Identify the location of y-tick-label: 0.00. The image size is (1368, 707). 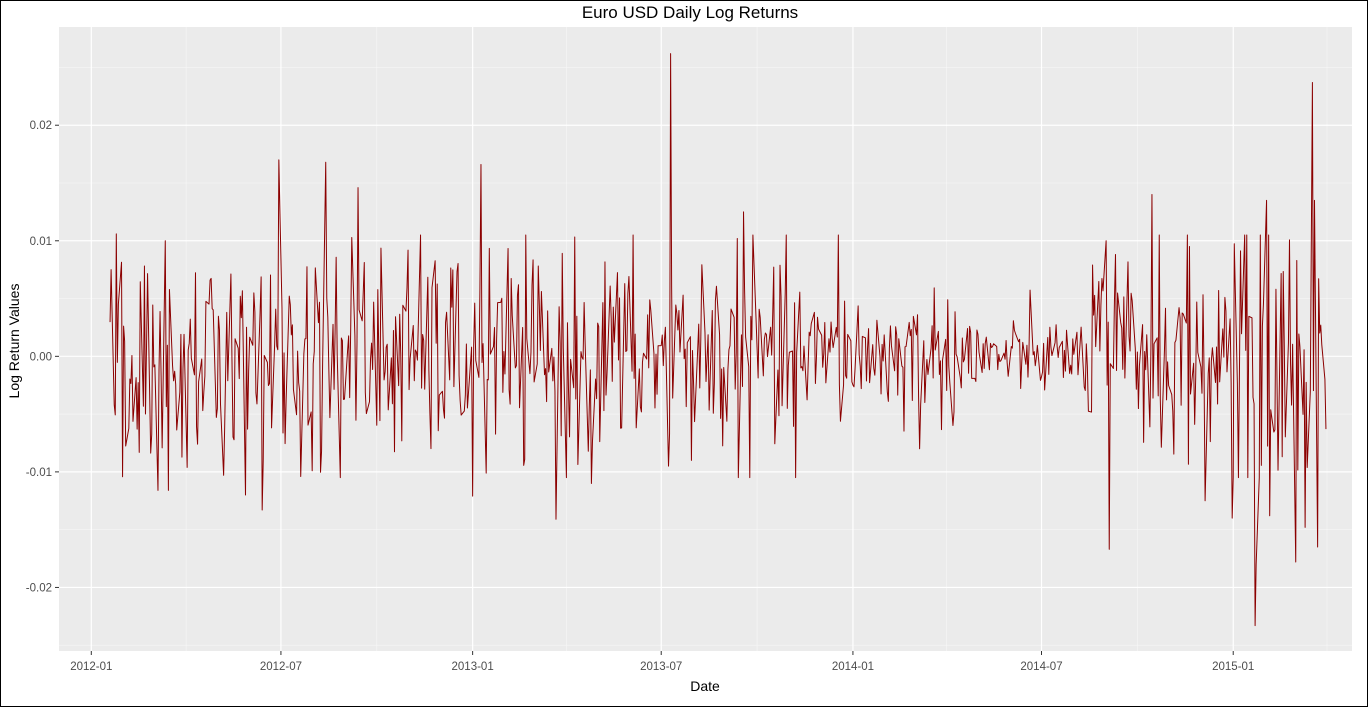
(41, 357).